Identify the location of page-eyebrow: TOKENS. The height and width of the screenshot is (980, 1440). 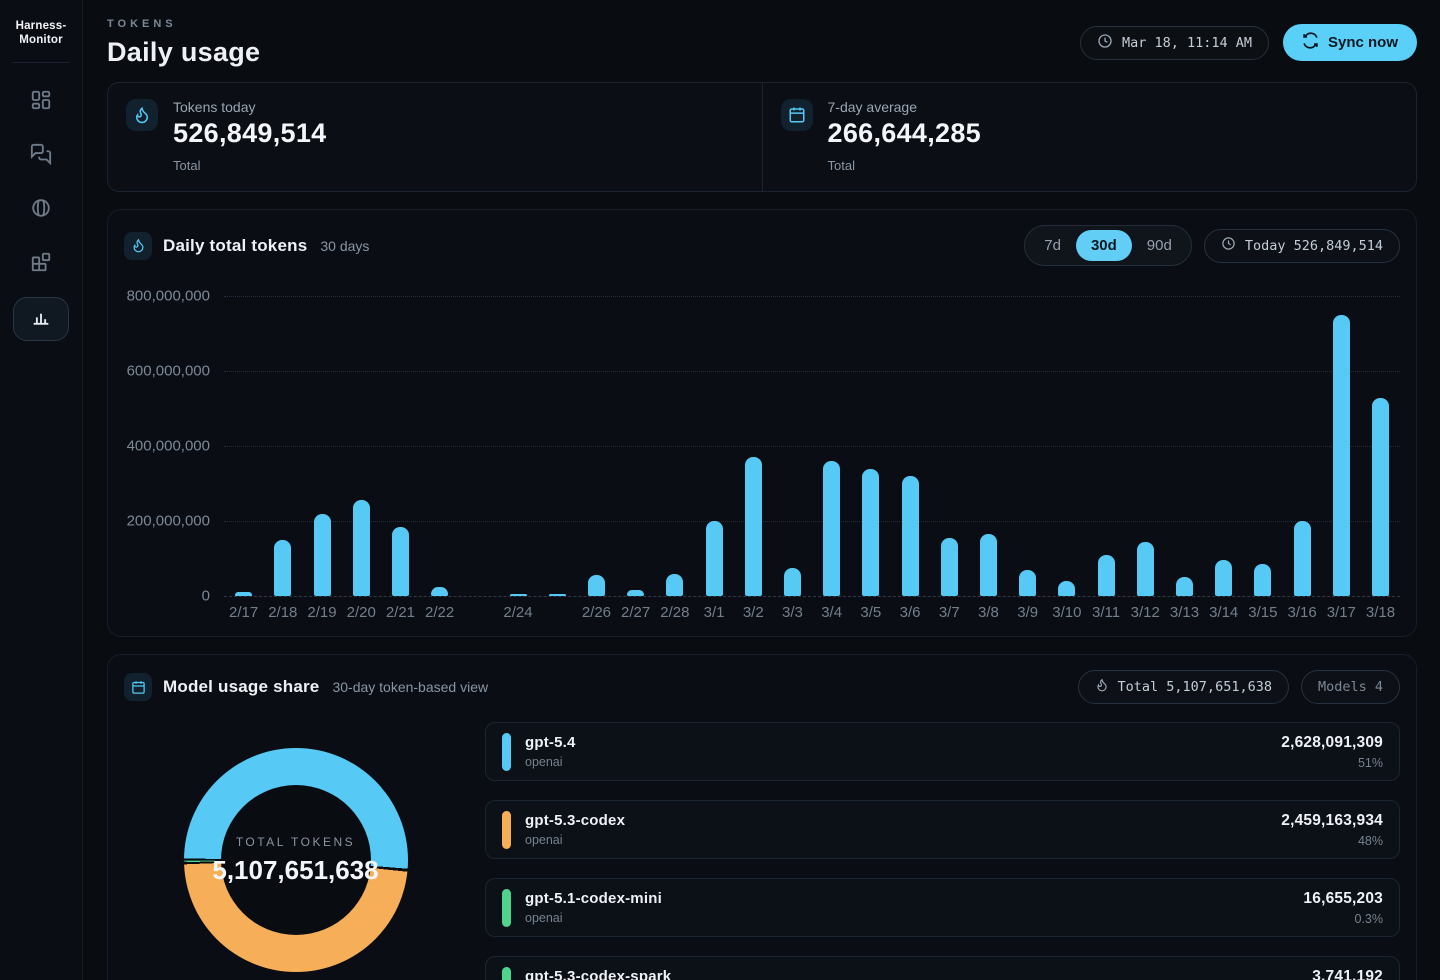
(142, 24).